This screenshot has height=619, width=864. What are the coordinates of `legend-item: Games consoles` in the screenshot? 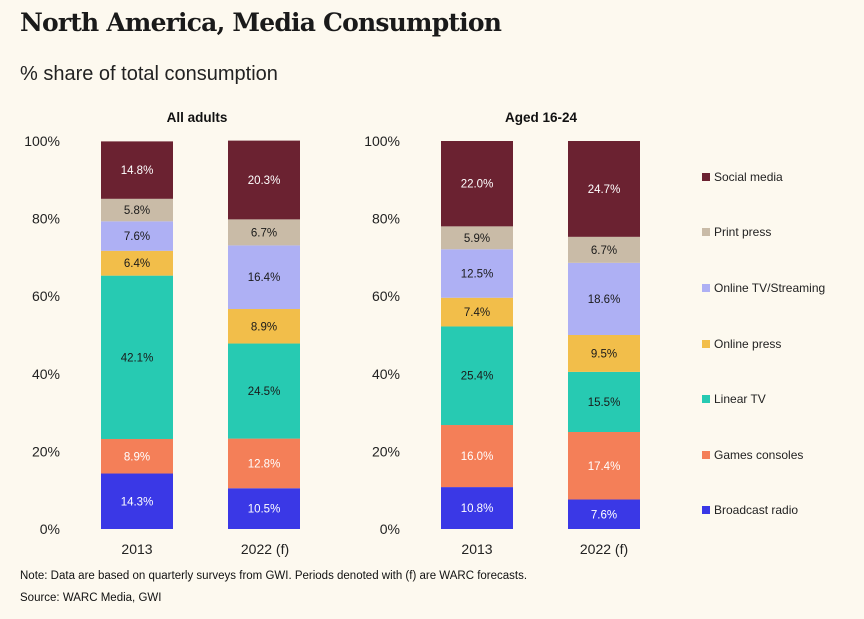 It's located at (782, 455).